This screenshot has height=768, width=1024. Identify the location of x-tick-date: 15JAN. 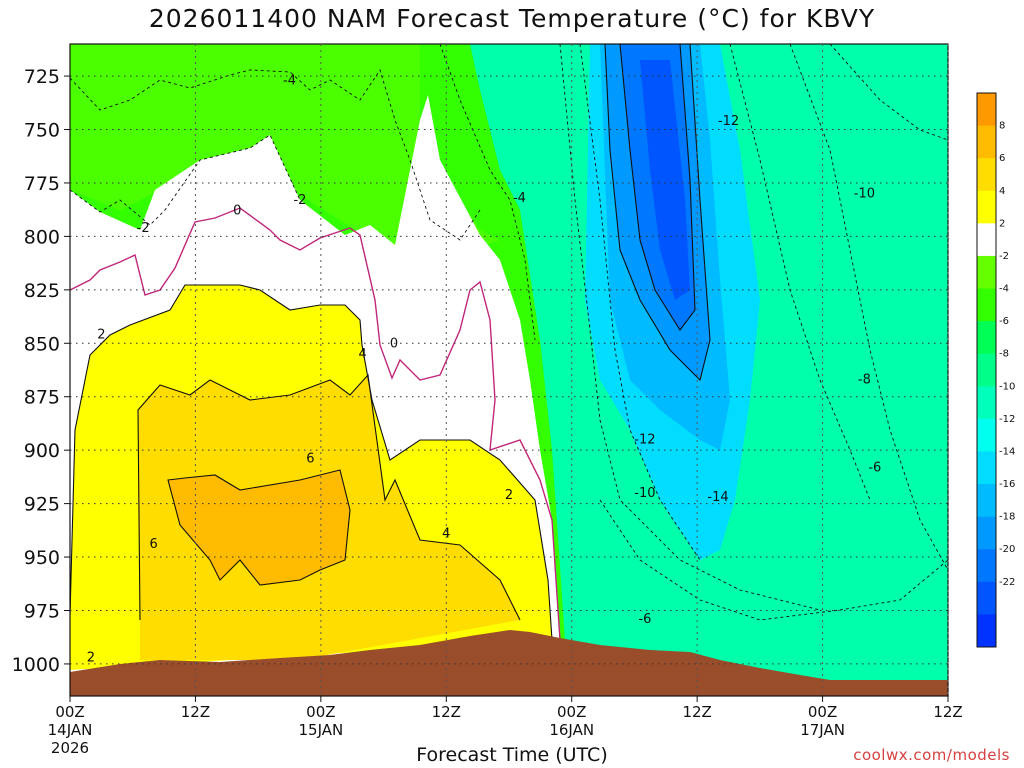
(320, 730).